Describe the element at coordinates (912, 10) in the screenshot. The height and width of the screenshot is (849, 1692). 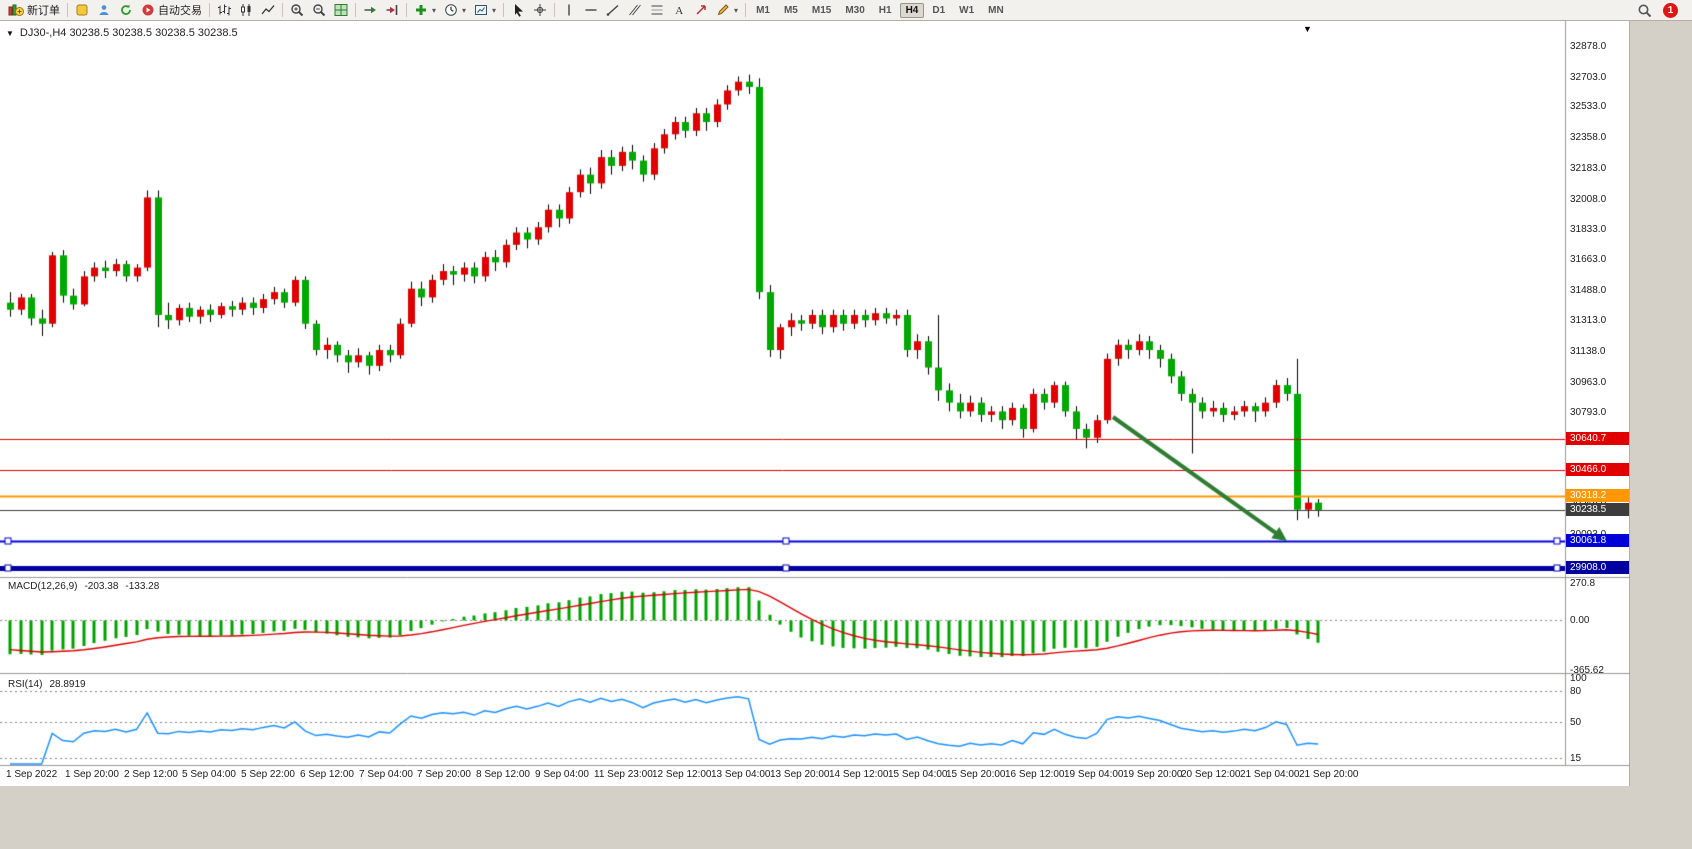
I see `timeframe-h4-button: H4` at that location.